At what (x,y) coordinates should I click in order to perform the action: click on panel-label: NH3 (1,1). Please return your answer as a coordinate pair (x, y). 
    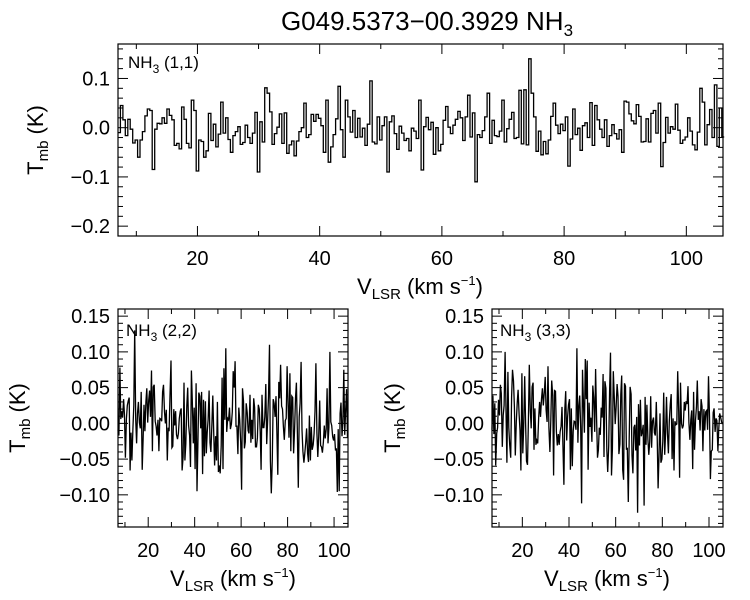
    Looking at the image, I should click on (163, 64).